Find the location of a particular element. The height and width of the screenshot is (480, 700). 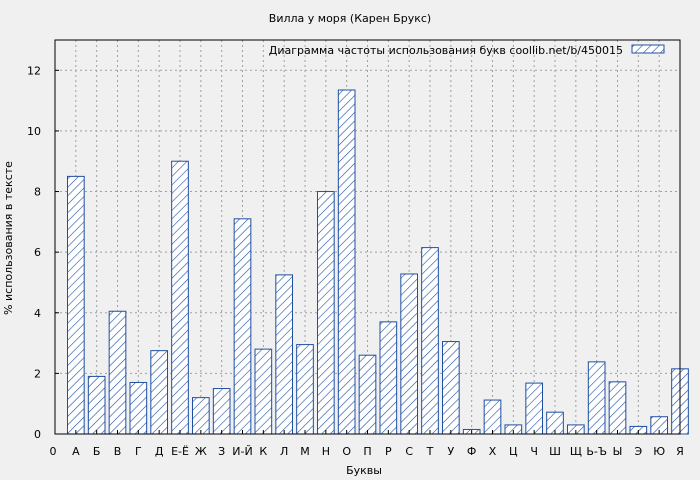

x-tick-label: В is located at coordinates (118, 451).